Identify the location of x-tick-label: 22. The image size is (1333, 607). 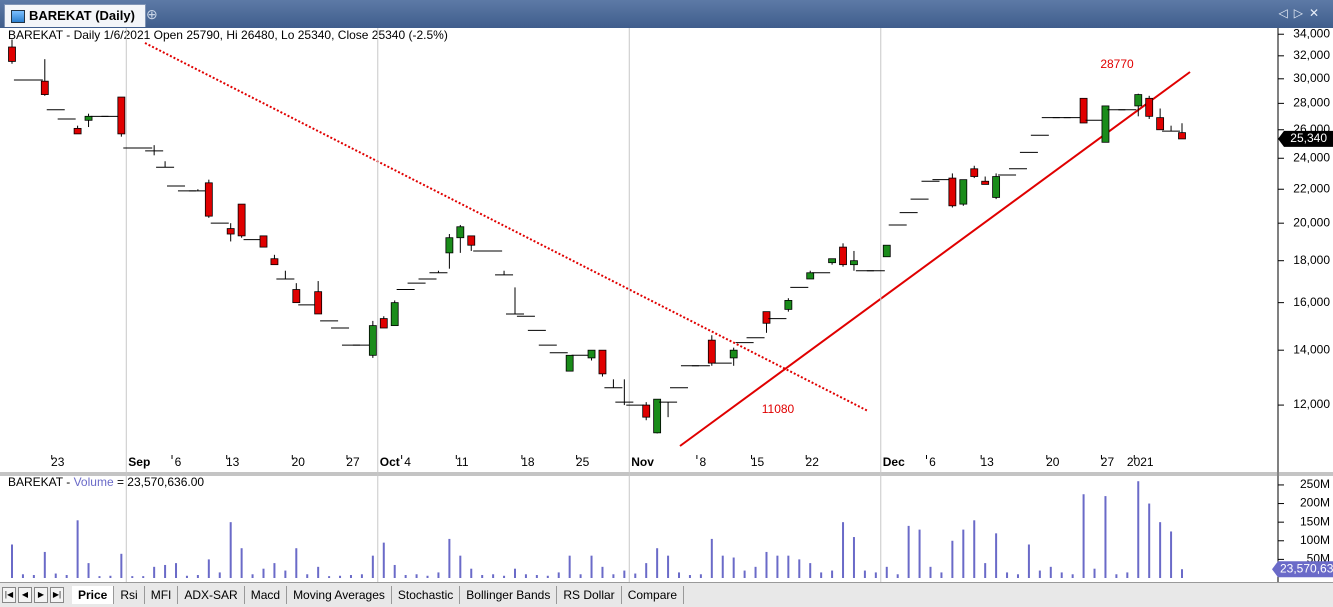
(813, 462).